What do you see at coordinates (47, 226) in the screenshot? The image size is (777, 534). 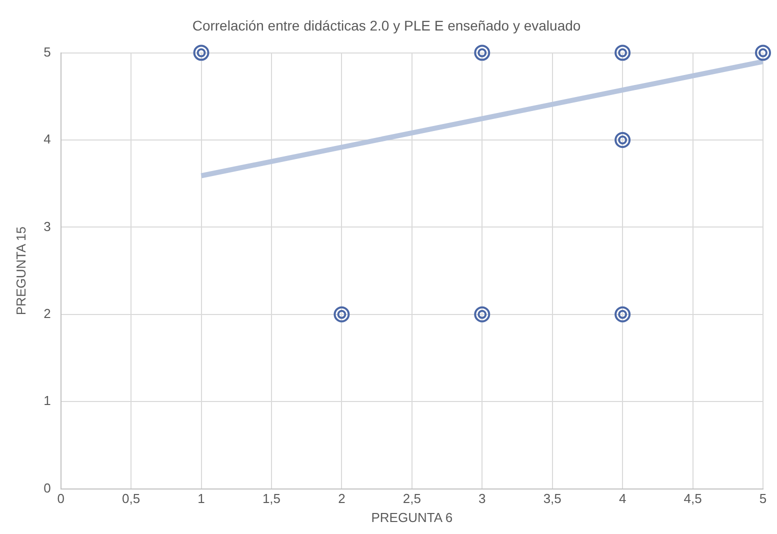 I see `y-tick-label: 3` at bounding box center [47, 226].